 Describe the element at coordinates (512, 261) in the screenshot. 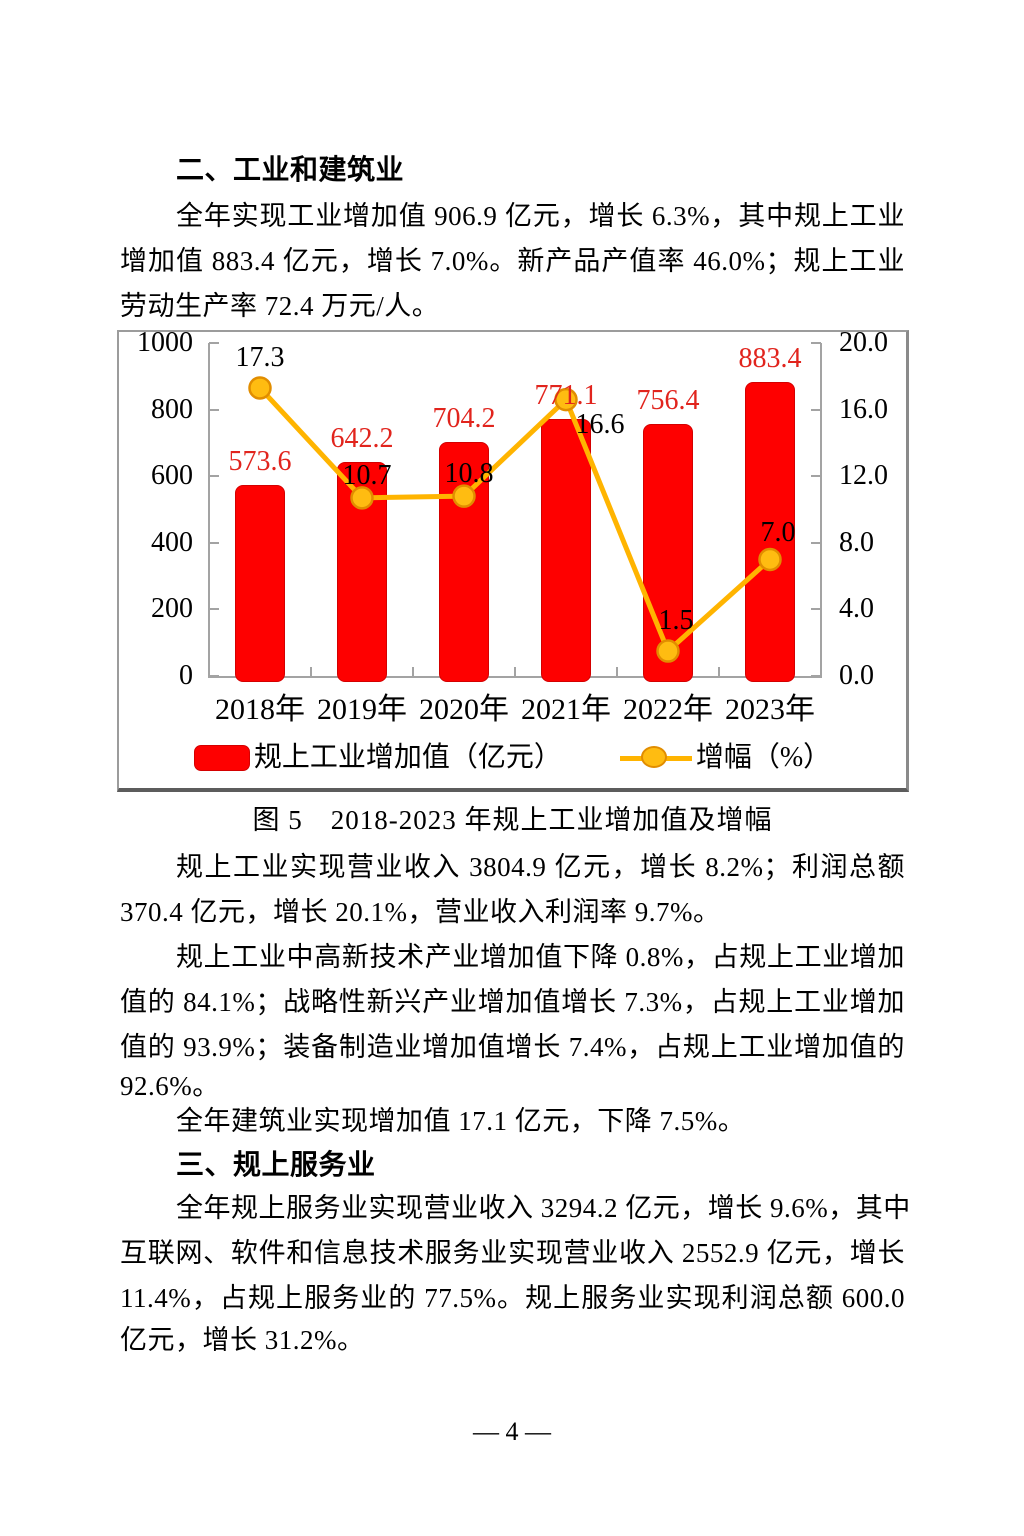

I see `body-line: 增加值 883.4 亿元，增长 7.0%。新产品产值率 46.0%；规上工业` at that location.